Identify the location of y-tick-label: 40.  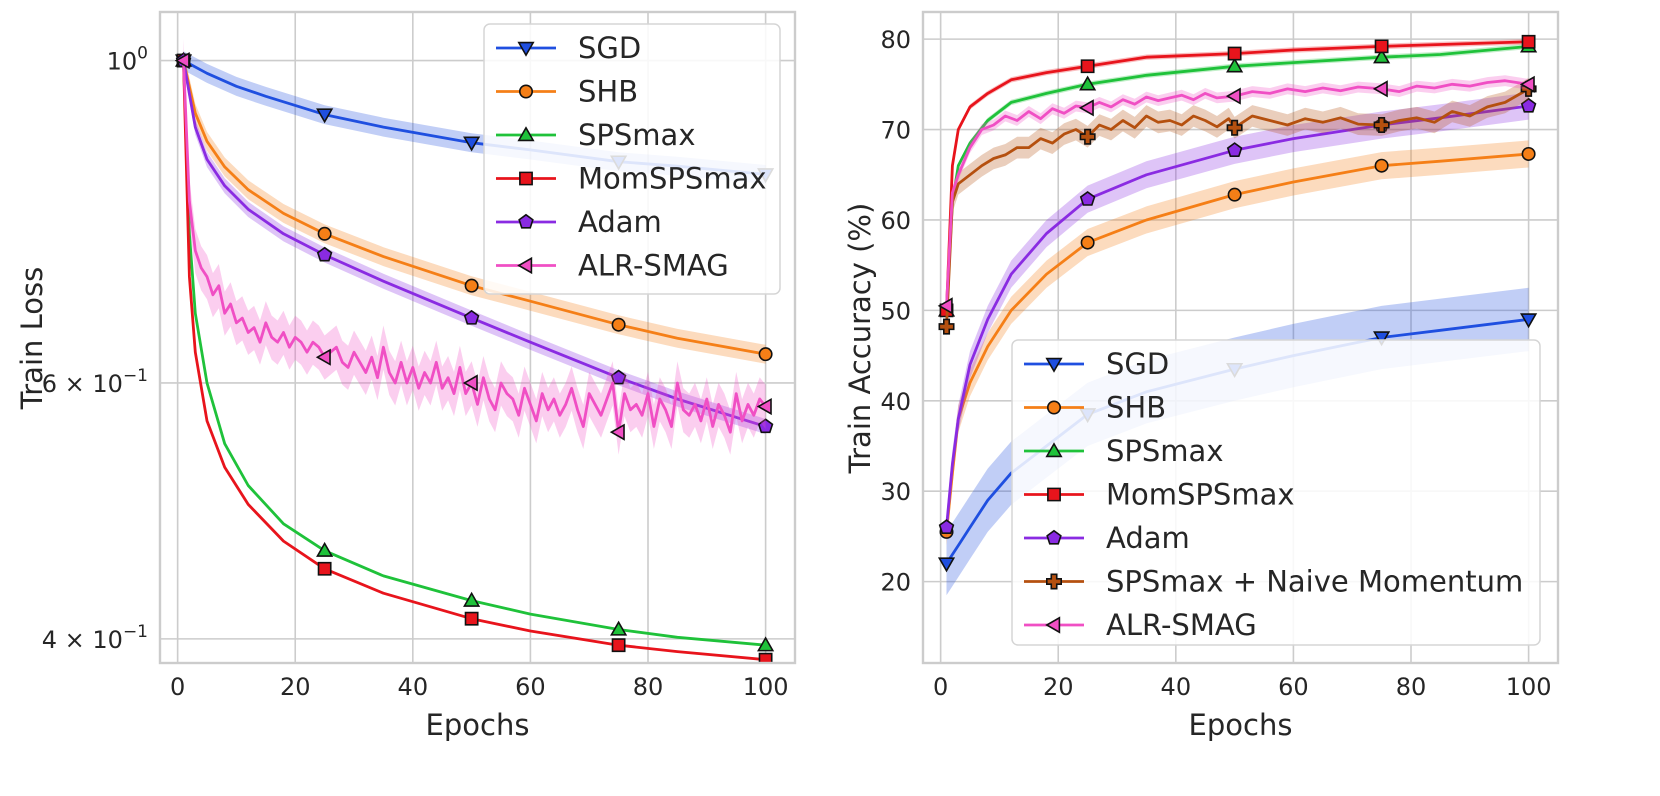
(895, 402).